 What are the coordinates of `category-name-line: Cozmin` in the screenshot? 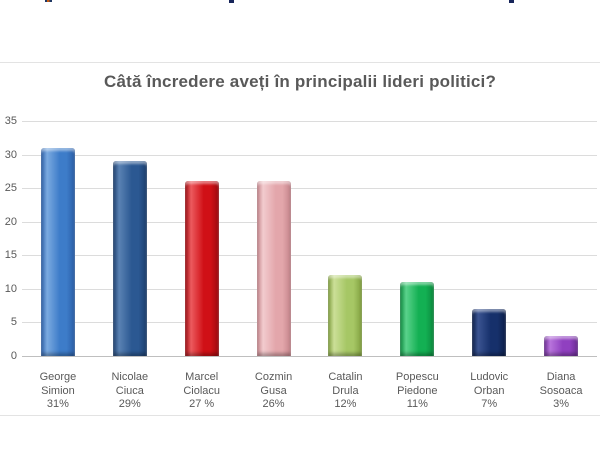 It's located at (273, 377).